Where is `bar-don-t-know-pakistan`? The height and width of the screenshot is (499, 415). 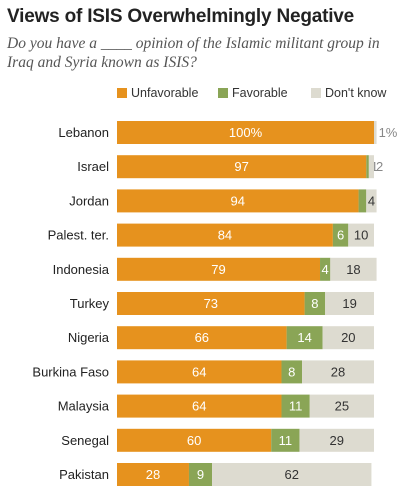 bar-don-t-know-pakistan is located at coordinates (292, 474).